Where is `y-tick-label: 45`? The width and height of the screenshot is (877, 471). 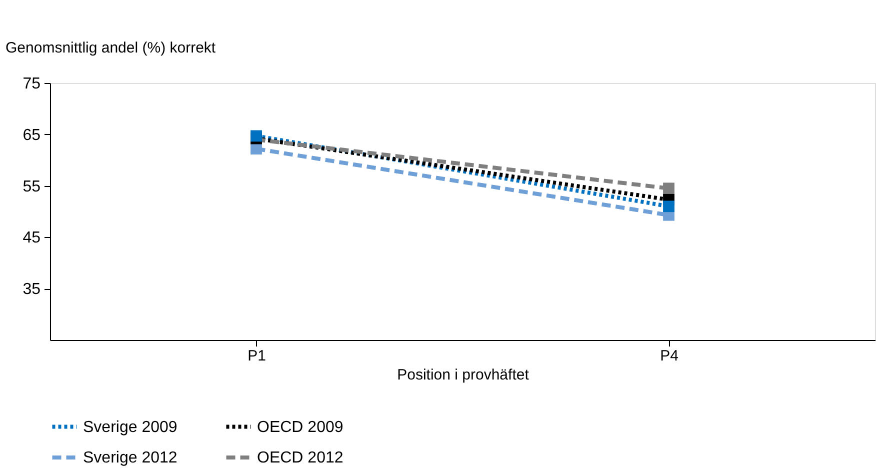
y-tick-label: 45 is located at coordinates (31, 238).